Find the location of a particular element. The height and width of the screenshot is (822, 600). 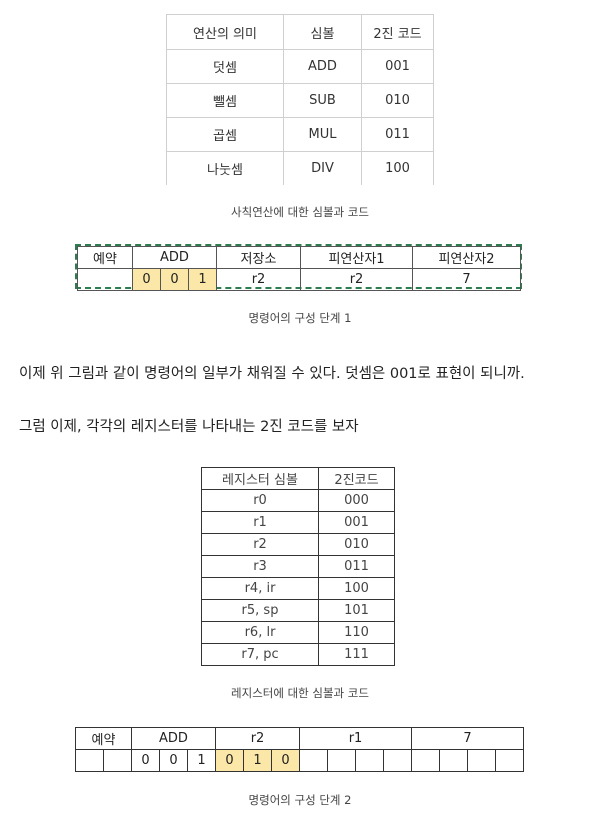

reg-symbol: r1 is located at coordinates (260, 522).